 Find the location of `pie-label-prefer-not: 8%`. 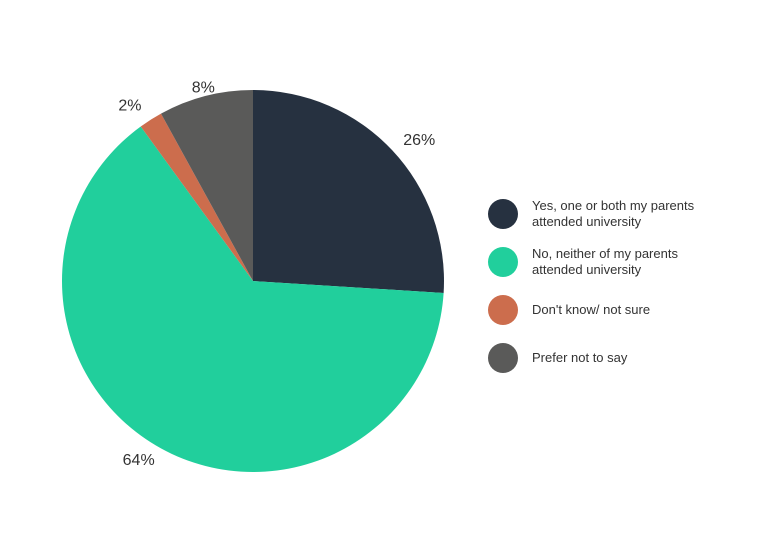

pie-label-prefer-not: 8% is located at coordinates (203, 87).